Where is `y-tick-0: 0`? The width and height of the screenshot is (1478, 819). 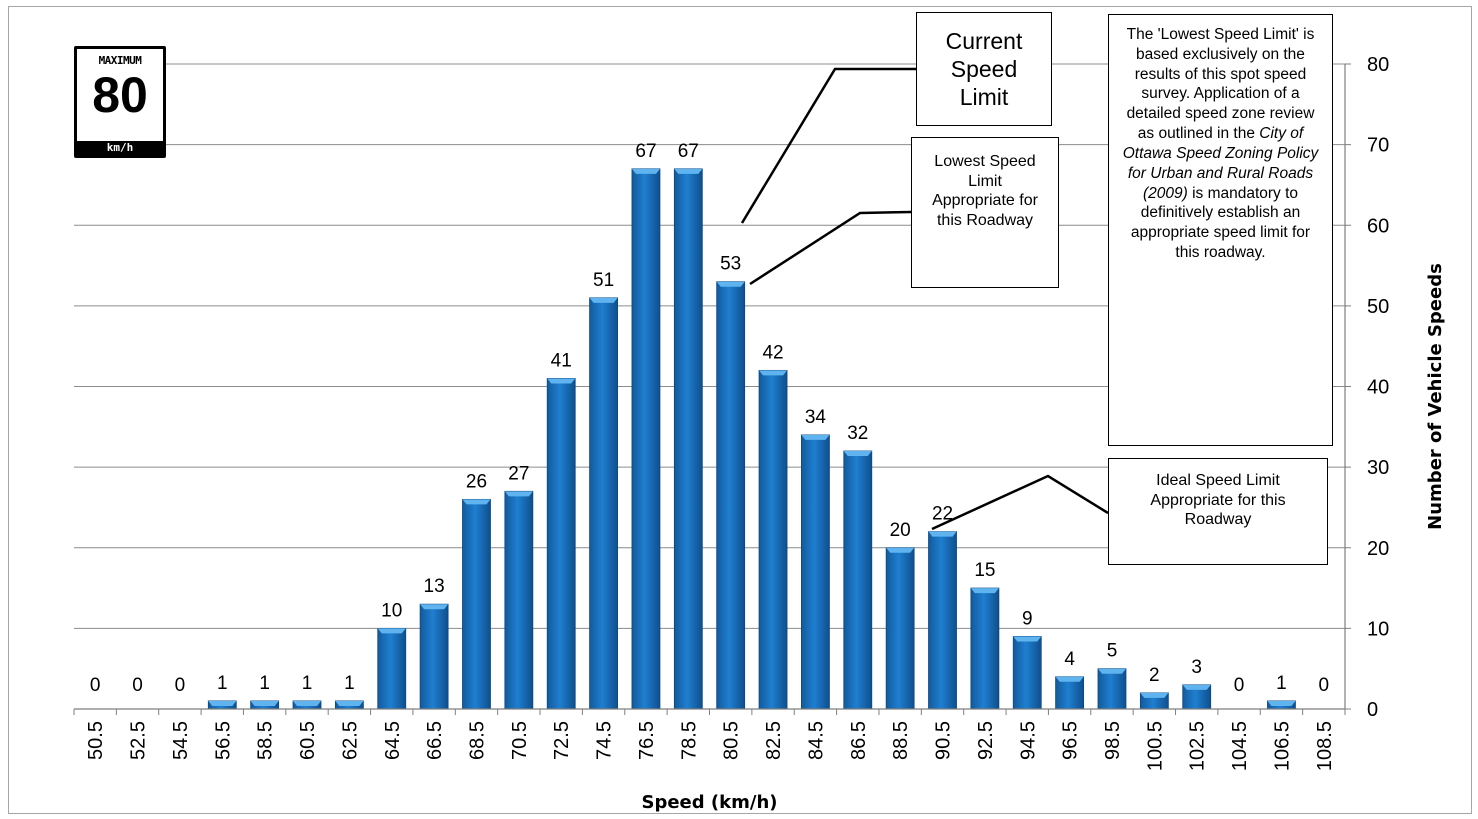 y-tick-0: 0 is located at coordinates (1372, 710).